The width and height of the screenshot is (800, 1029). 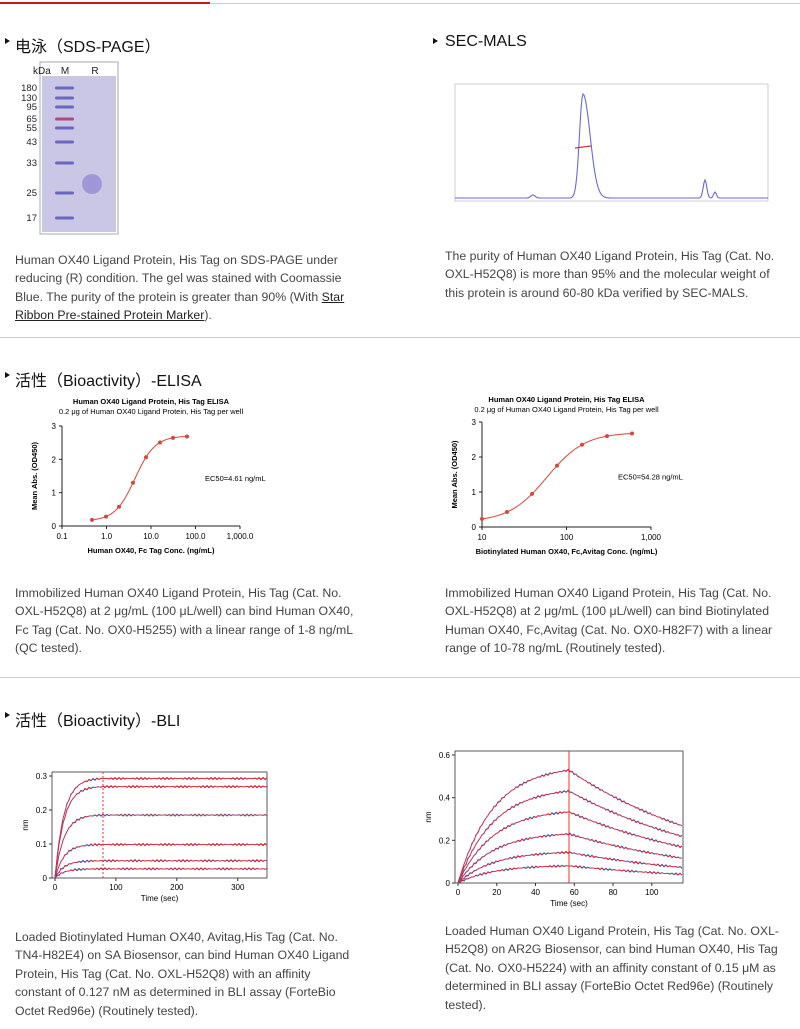 I want to click on y-tick-label: 0.1, so click(x=42, y=844).